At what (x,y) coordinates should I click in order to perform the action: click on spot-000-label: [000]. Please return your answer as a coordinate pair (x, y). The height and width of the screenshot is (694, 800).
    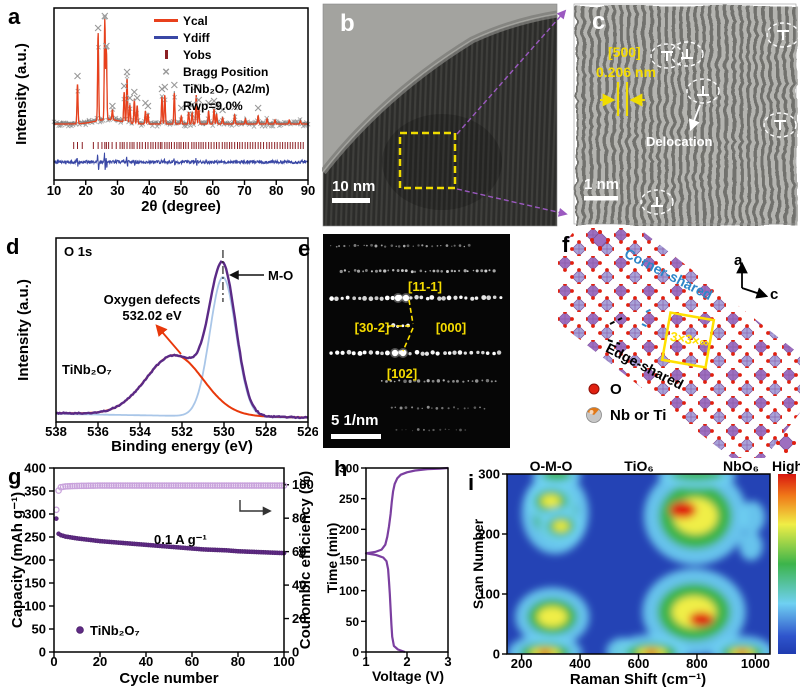
    Looking at the image, I should click on (451, 327).